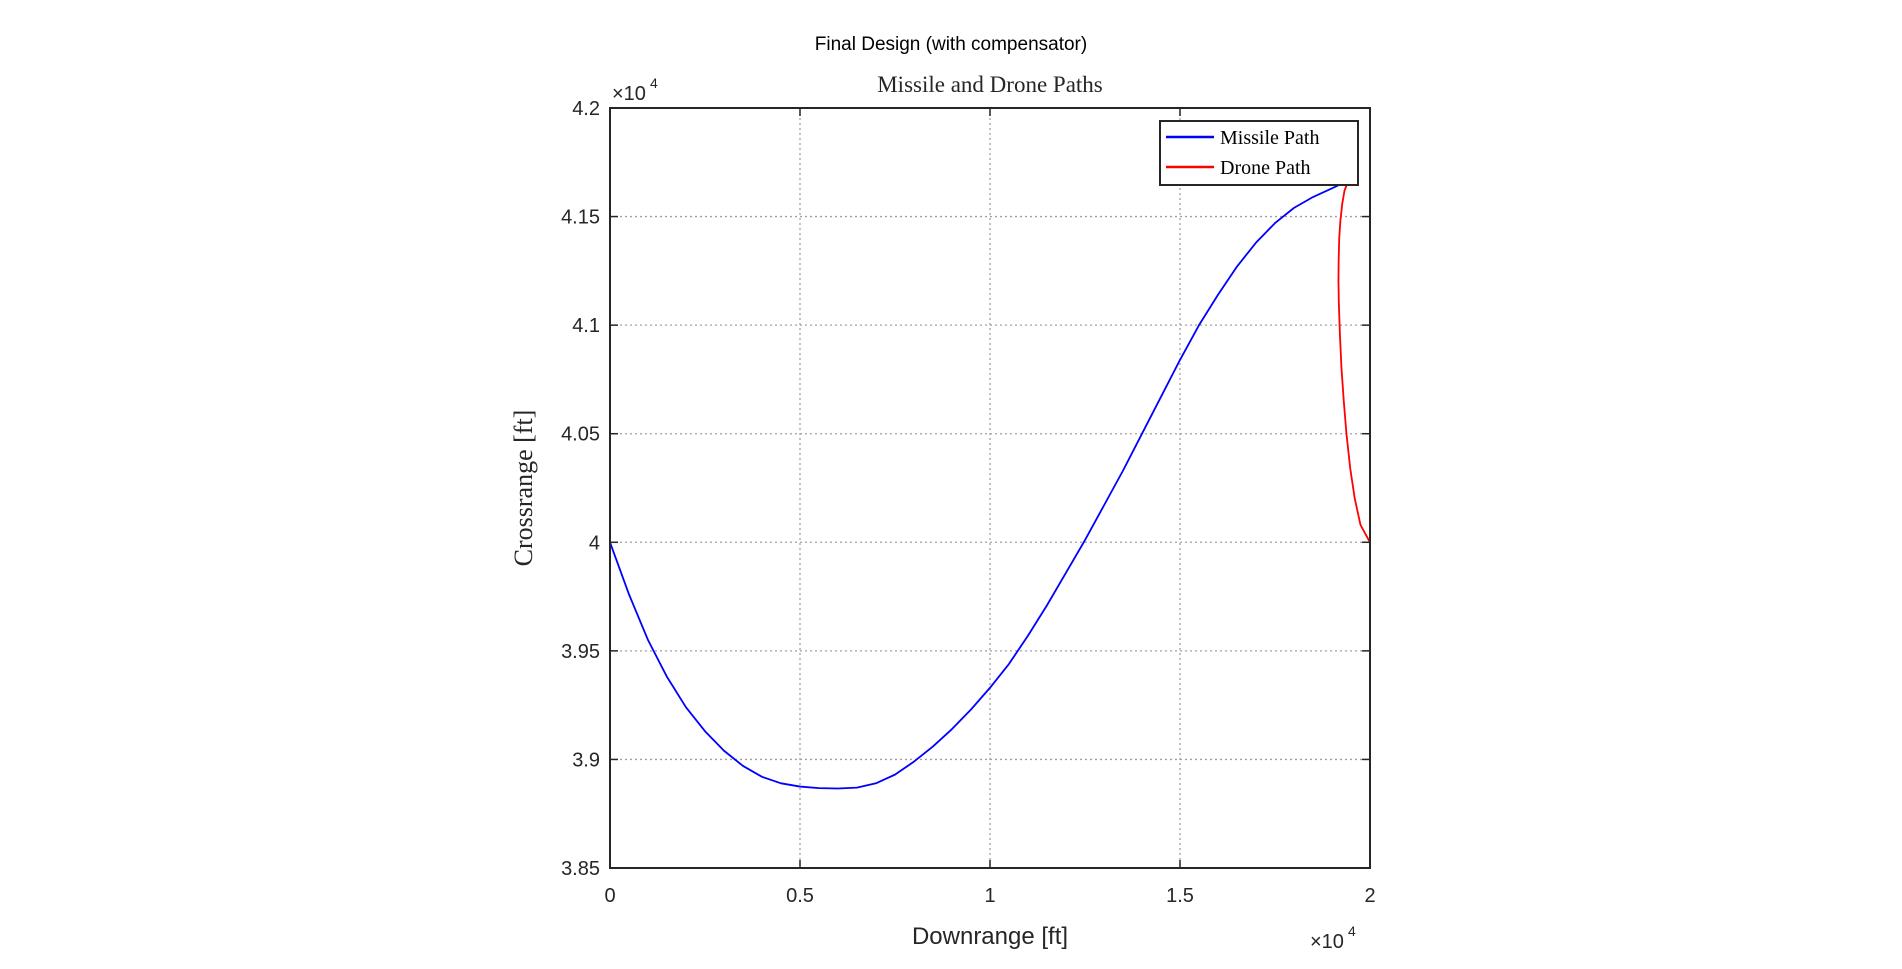 The height and width of the screenshot is (969, 1902). What do you see at coordinates (990, 936) in the screenshot?
I see `x-axis-label: Downrange [ft]` at bounding box center [990, 936].